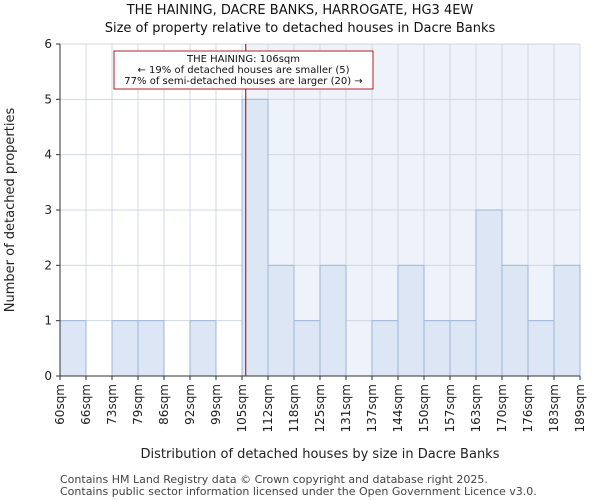  What do you see at coordinates (242, 408) in the screenshot?
I see `x-tick-label: 105sqm` at bounding box center [242, 408].